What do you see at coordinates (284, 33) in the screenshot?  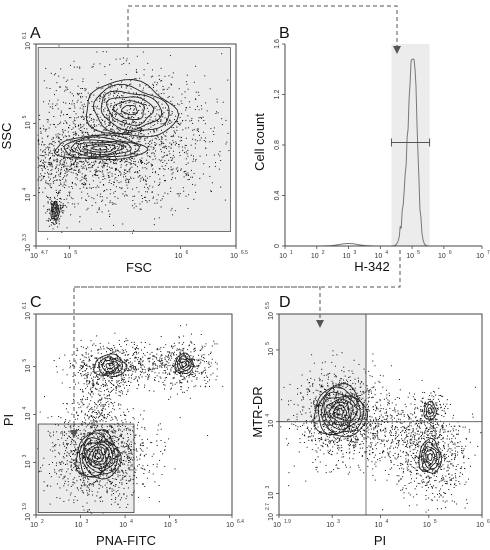 I see `panel-letter-b: B` at bounding box center [284, 33].